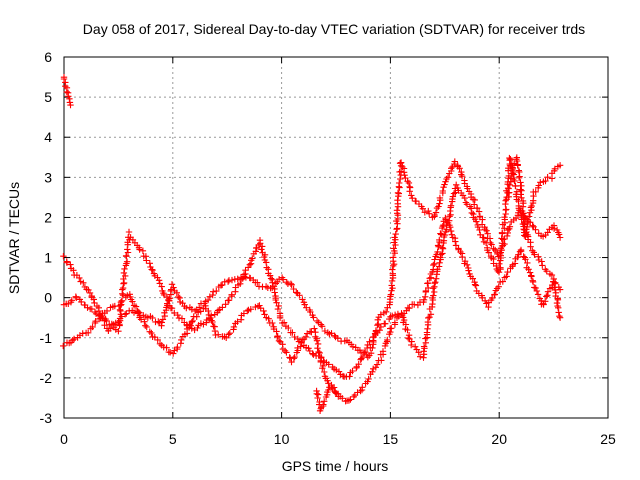  I want to click on y-tick-label: -1, so click(46, 338).